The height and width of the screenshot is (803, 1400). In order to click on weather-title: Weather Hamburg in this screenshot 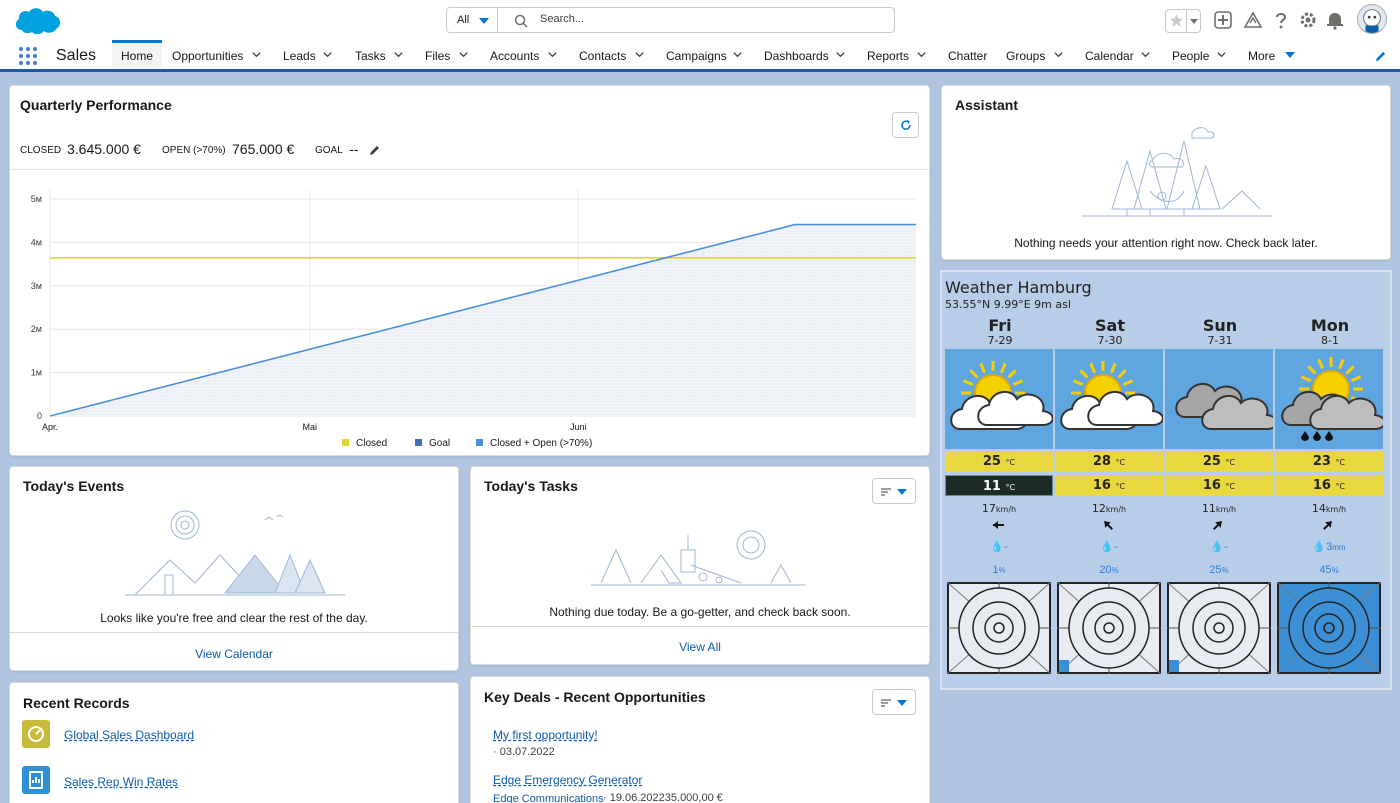, I will do `click(1018, 287)`.